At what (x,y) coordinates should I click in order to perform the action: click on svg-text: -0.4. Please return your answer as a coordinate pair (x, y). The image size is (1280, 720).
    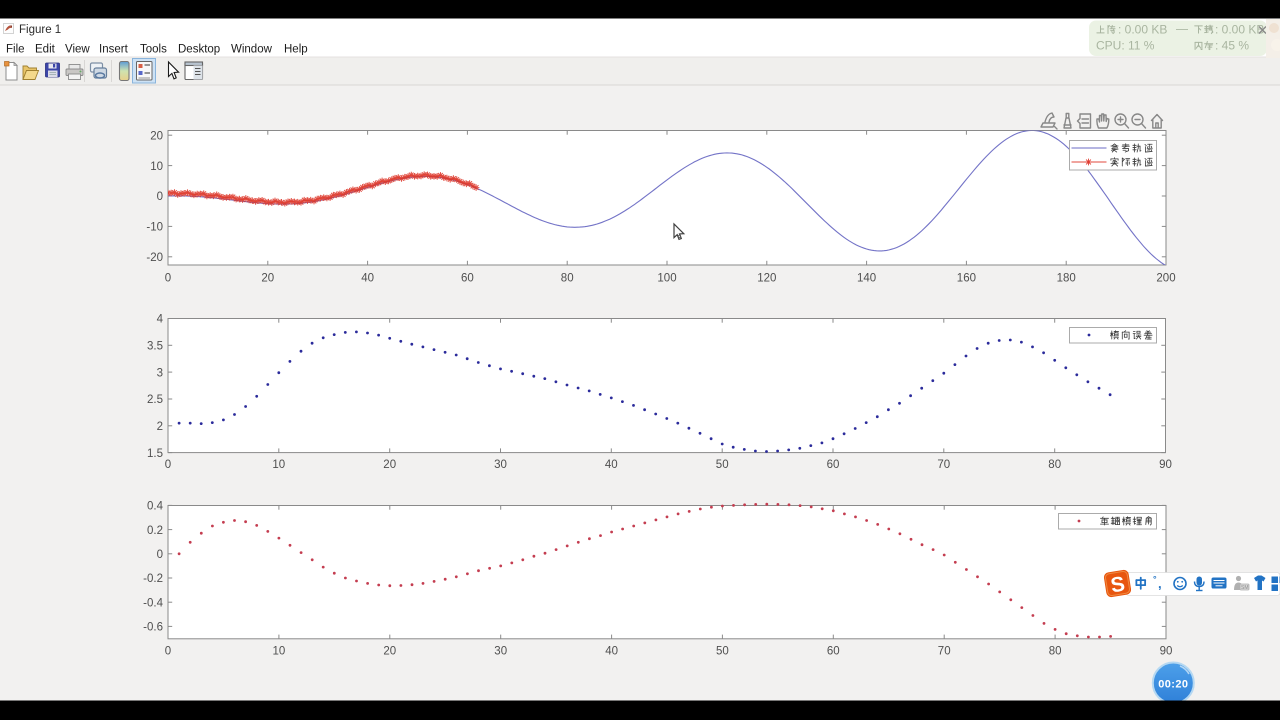
    Looking at the image, I should click on (153, 603).